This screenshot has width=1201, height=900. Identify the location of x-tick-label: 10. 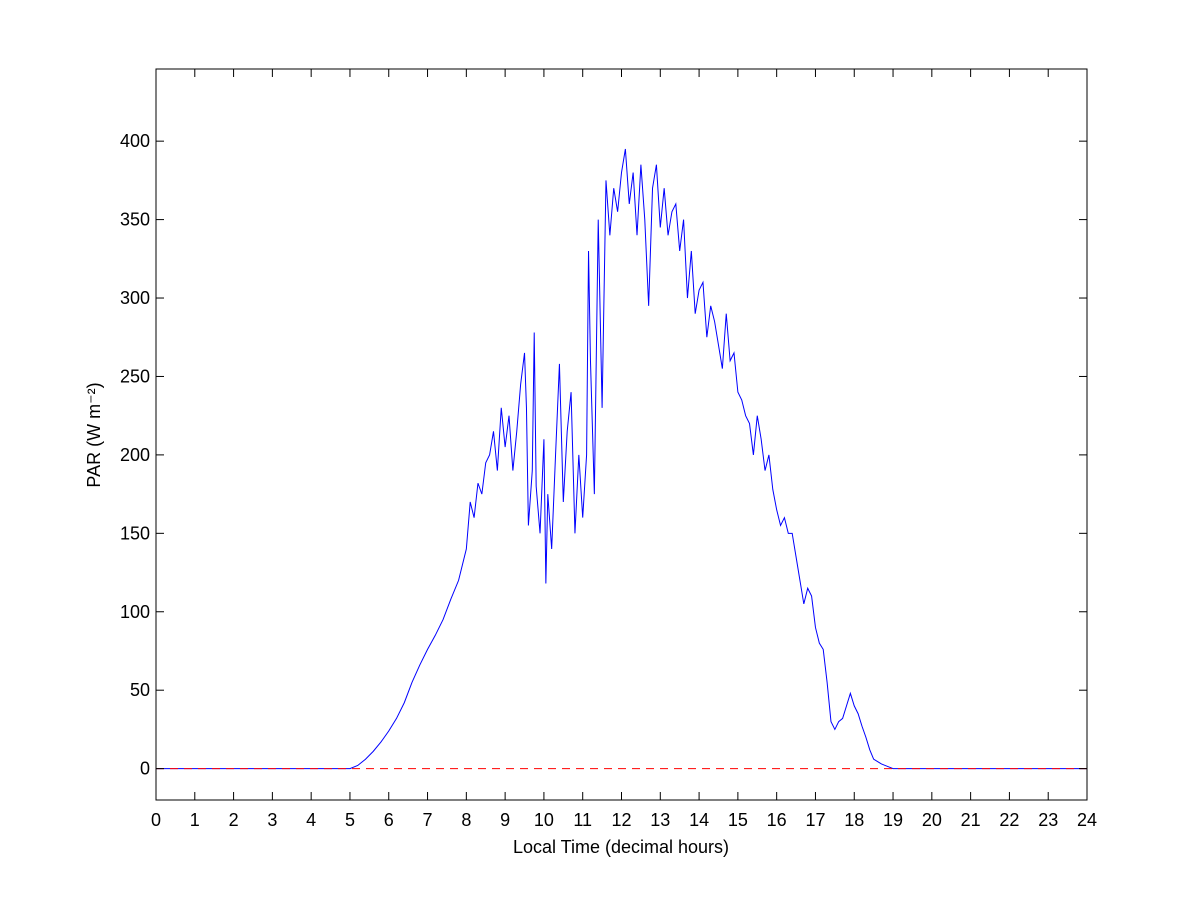
(544, 820).